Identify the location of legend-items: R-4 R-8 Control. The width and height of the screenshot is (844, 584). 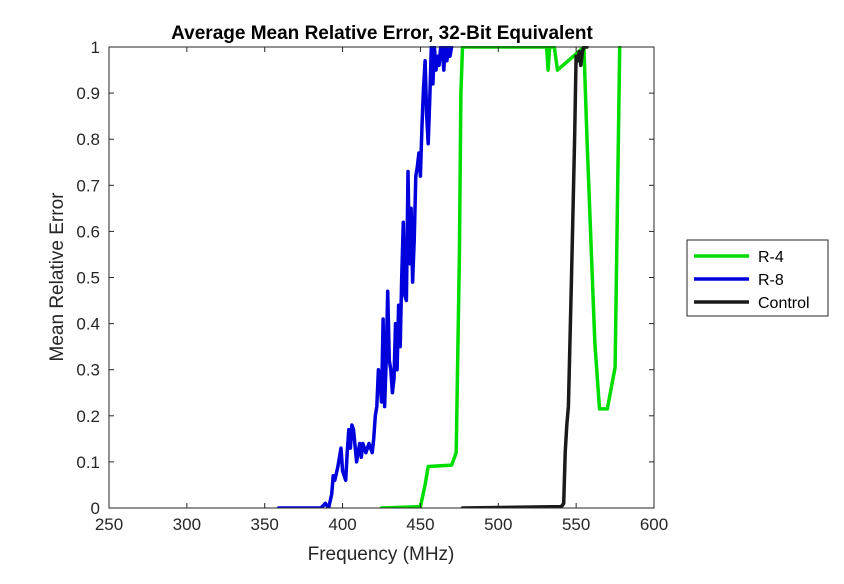
(752, 280).